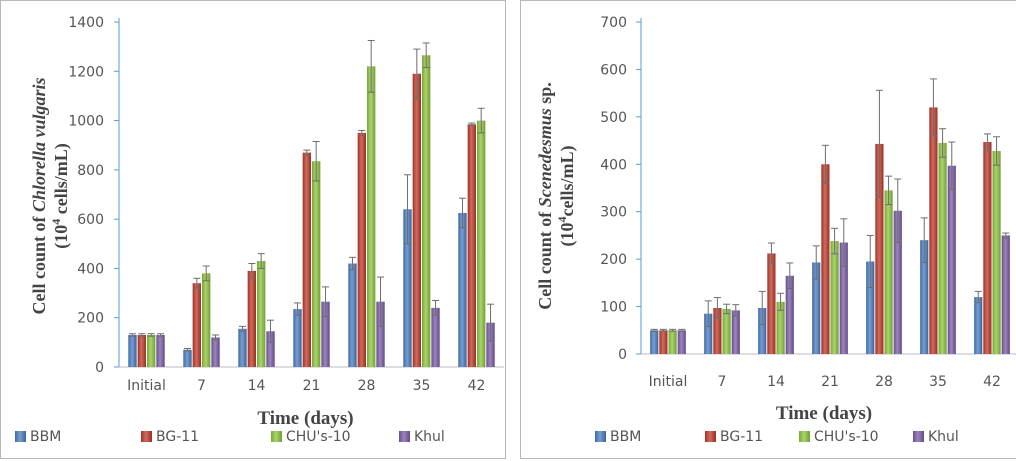 The image size is (1016, 461). I want to click on y-axis-title-part: cells/mL), so click(567, 181).